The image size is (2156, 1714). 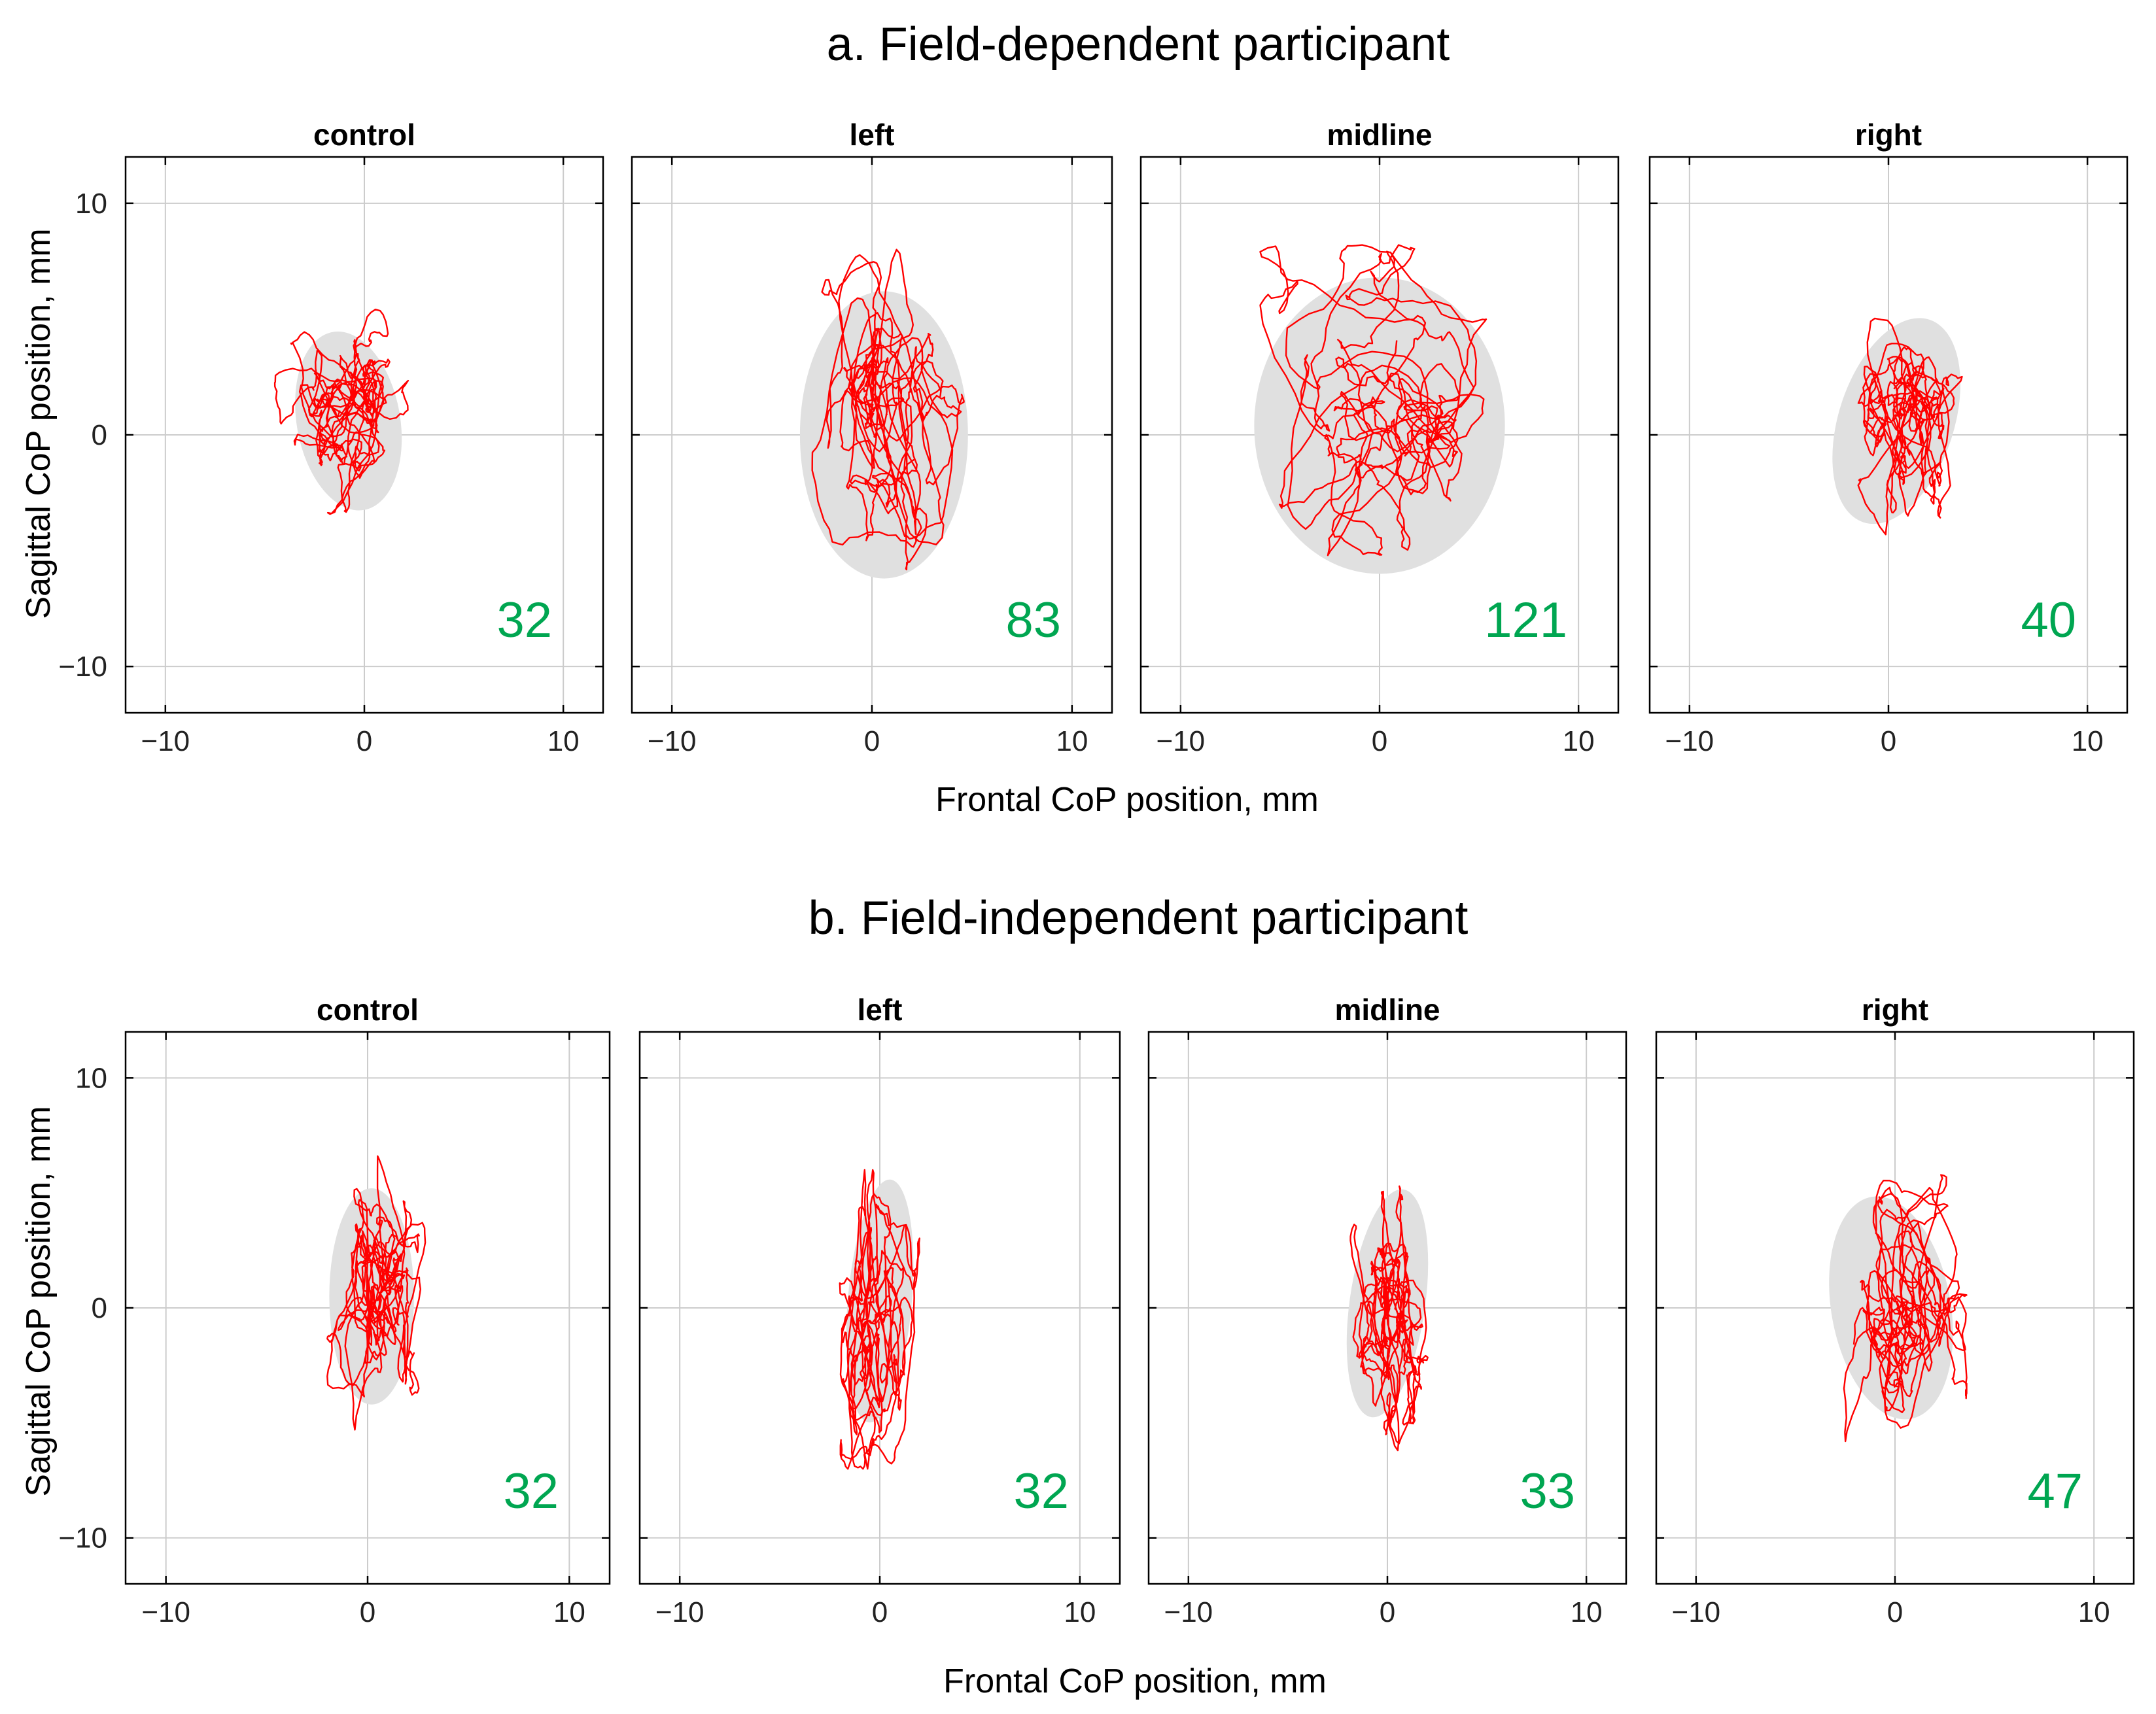 What do you see at coordinates (2048, 620) in the screenshot?
I see `sway-area-value: 40` at bounding box center [2048, 620].